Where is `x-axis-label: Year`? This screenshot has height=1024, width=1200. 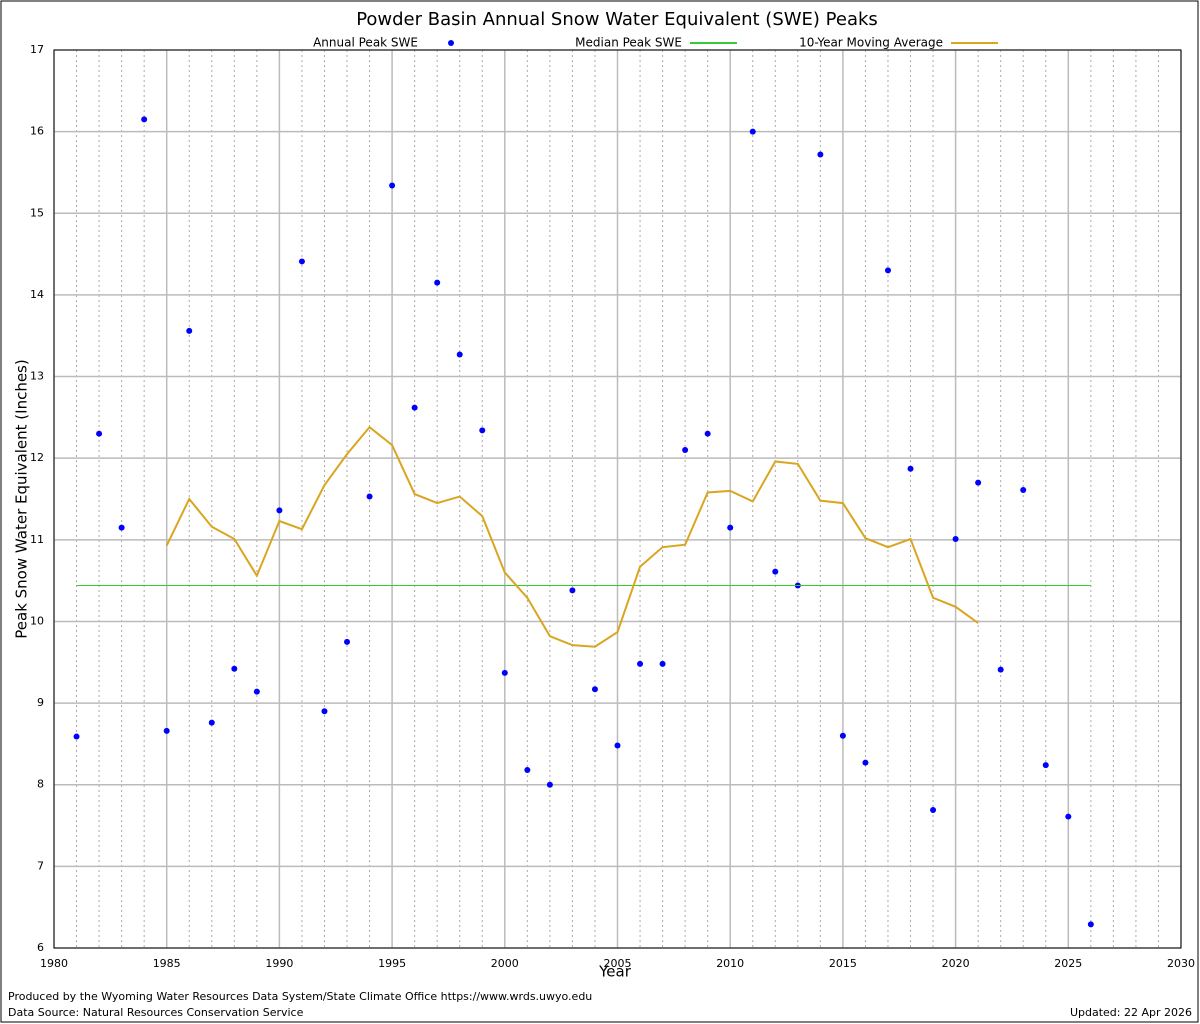
x-axis-label: Year is located at coordinates (615, 972).